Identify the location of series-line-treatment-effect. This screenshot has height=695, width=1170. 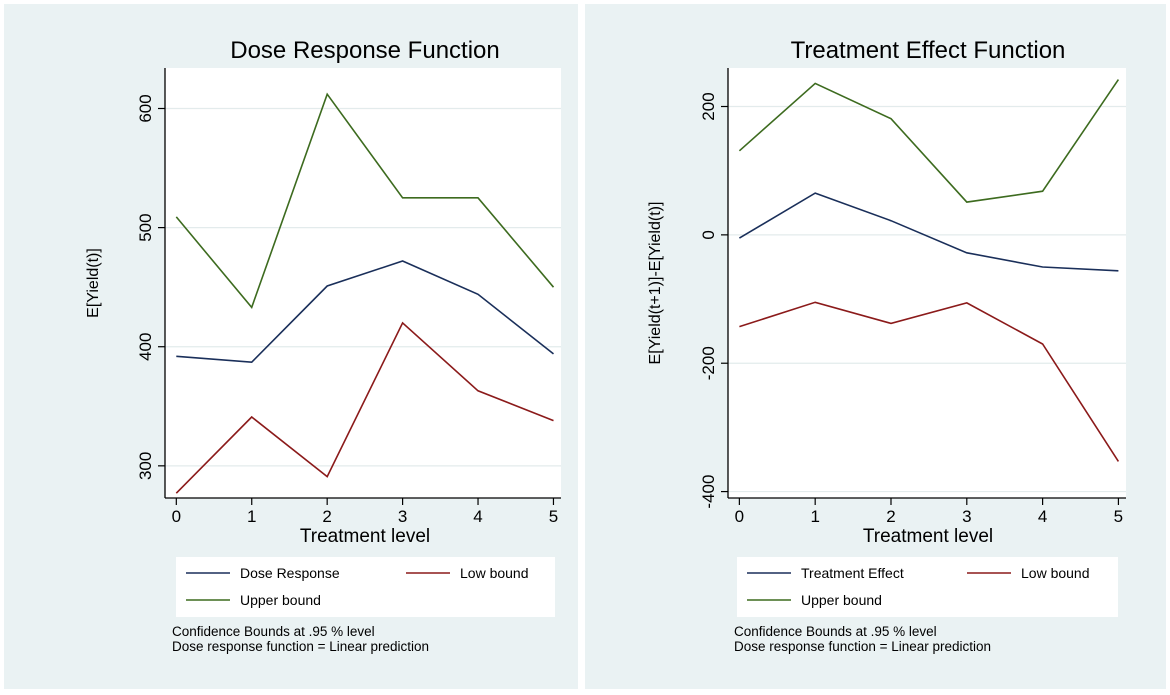
(928, 232).